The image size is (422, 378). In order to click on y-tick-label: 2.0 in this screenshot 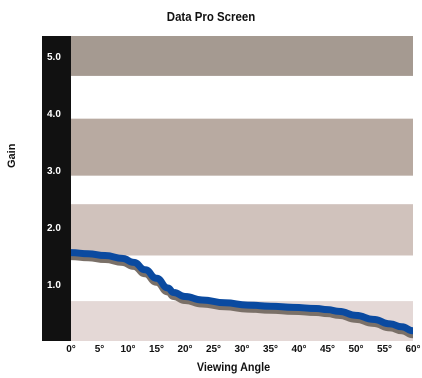, I will do `click(54, 228)`.